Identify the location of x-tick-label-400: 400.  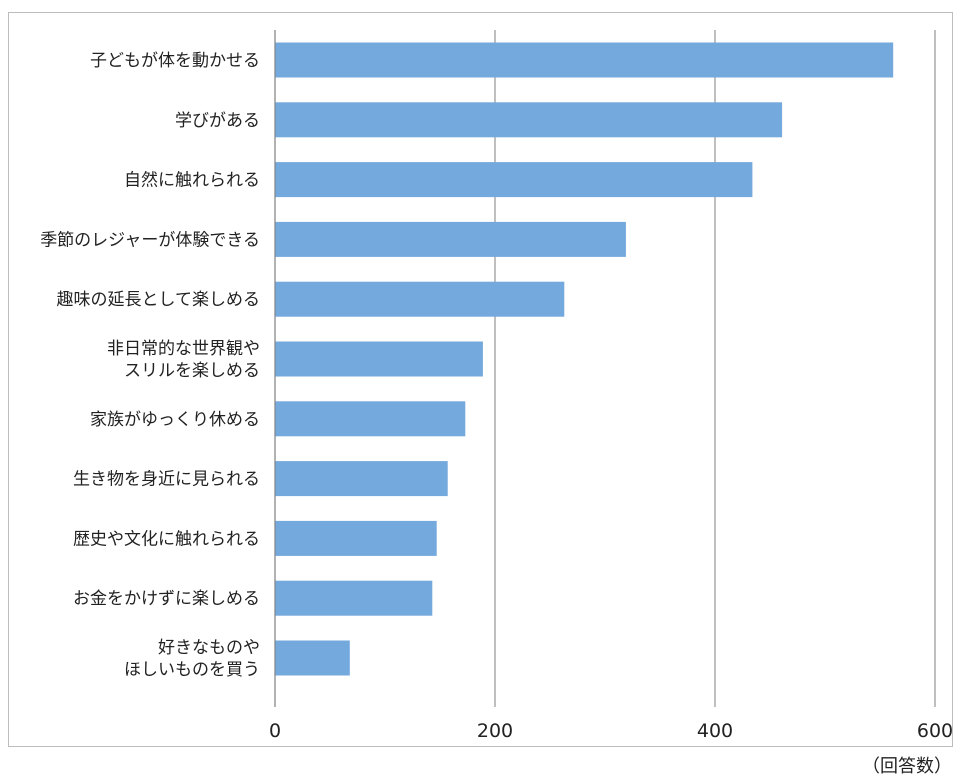
(715, 731).